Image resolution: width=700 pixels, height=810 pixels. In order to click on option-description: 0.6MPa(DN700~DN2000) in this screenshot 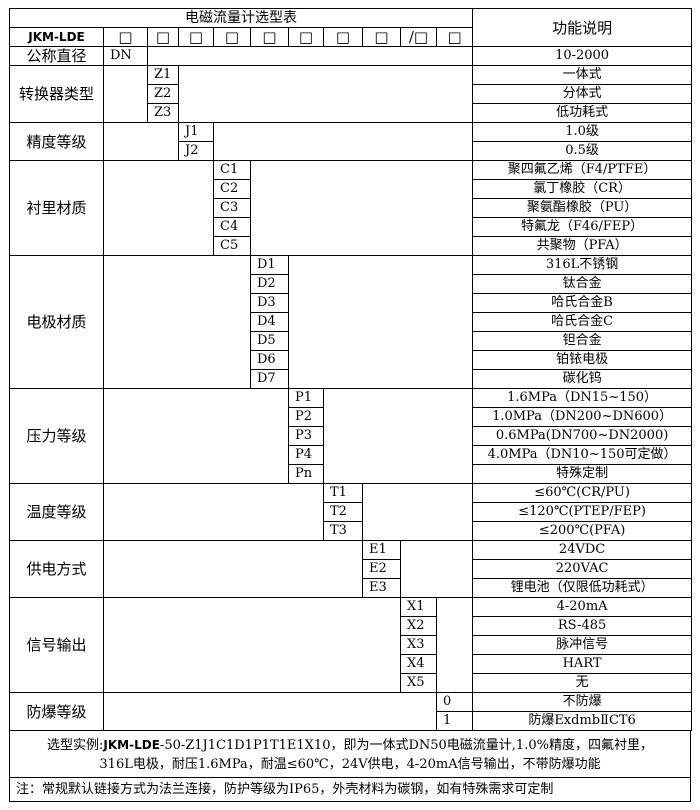, I will do `click(582, 436)`.